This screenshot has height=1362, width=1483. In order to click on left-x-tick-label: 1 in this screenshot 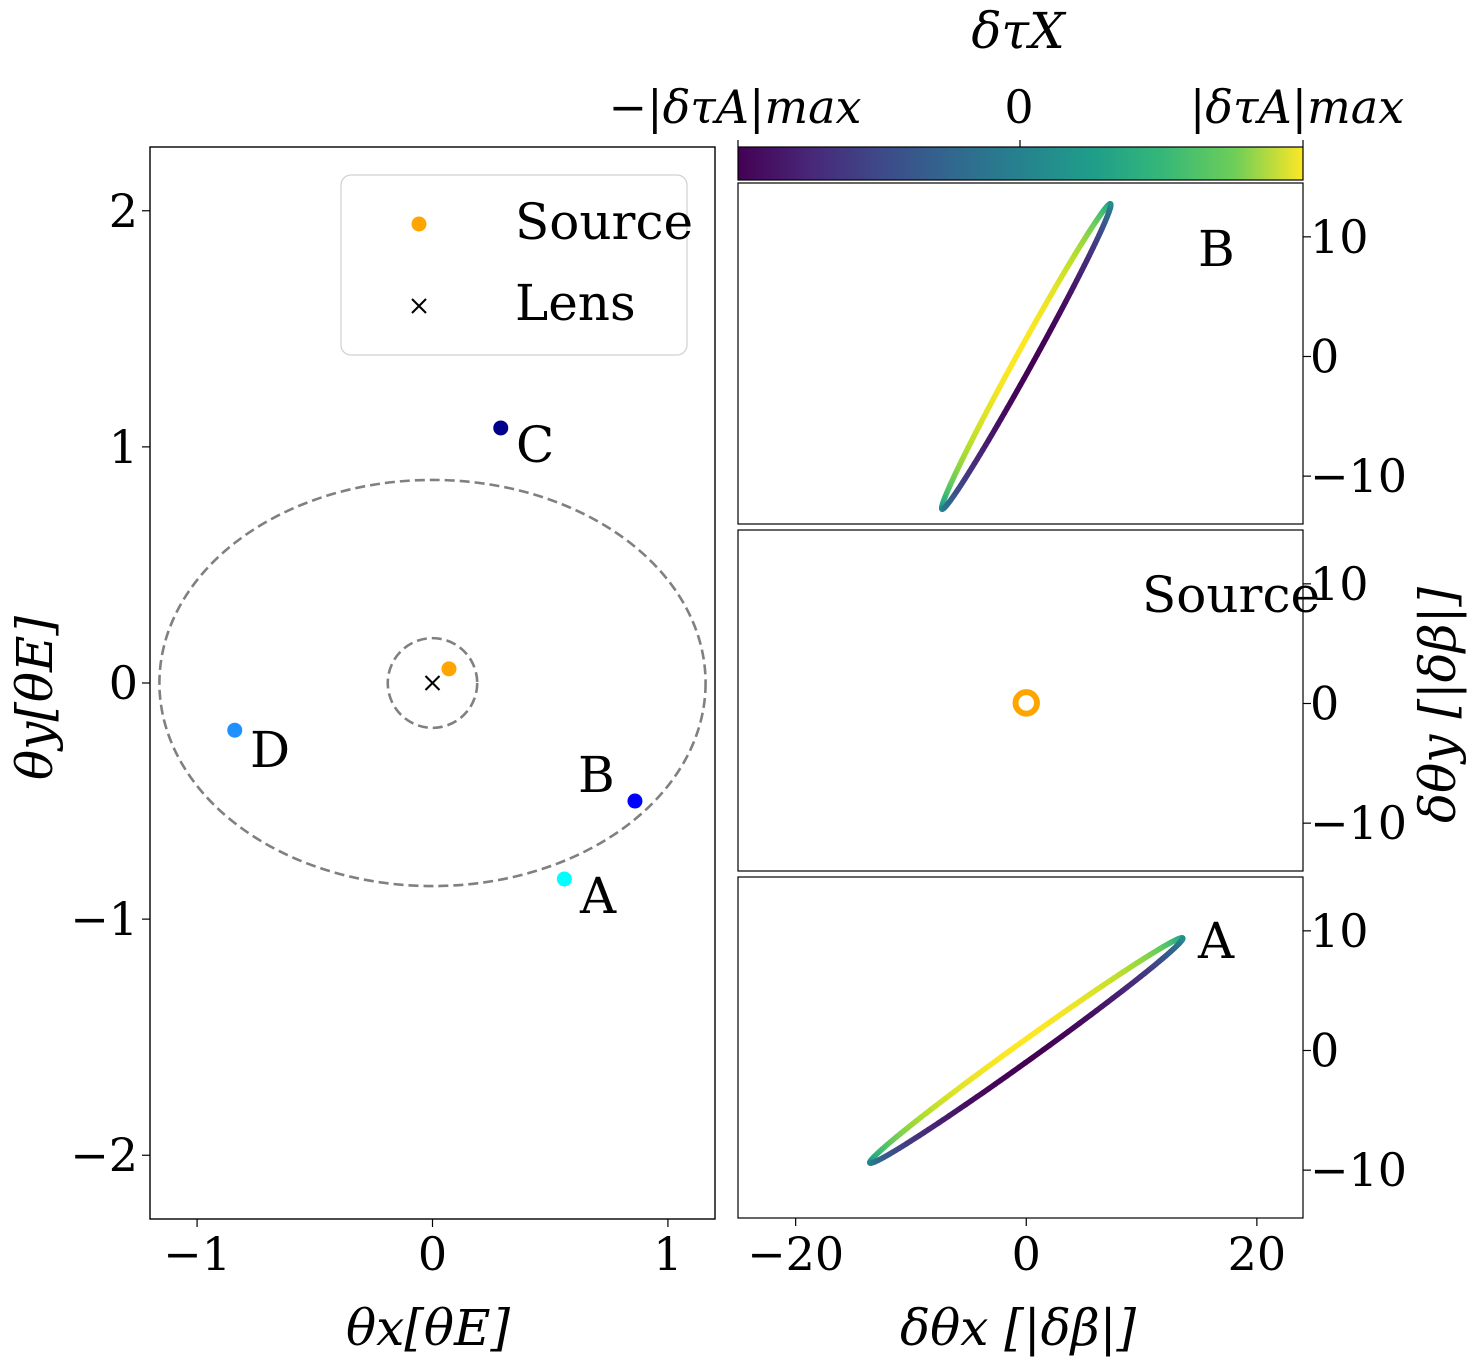, I will do `click(667, 1254)`.